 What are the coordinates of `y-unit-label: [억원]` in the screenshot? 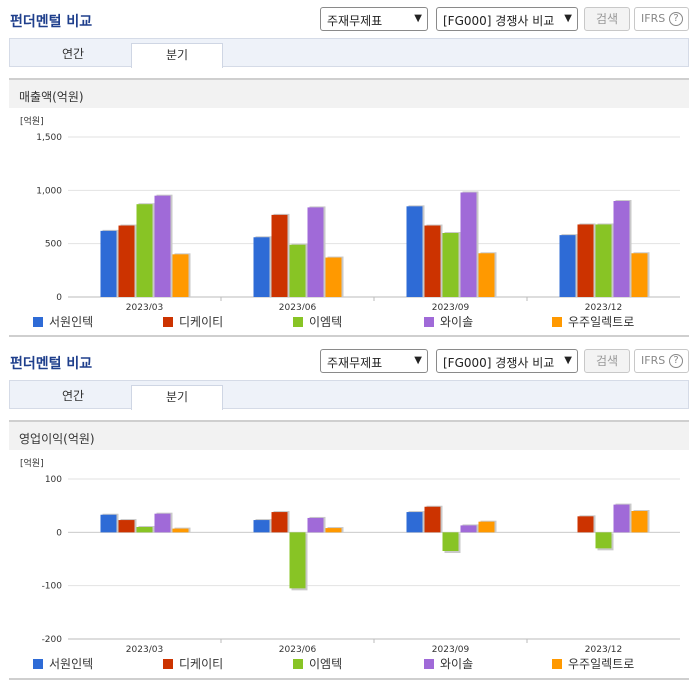 It's located at (32, 463).